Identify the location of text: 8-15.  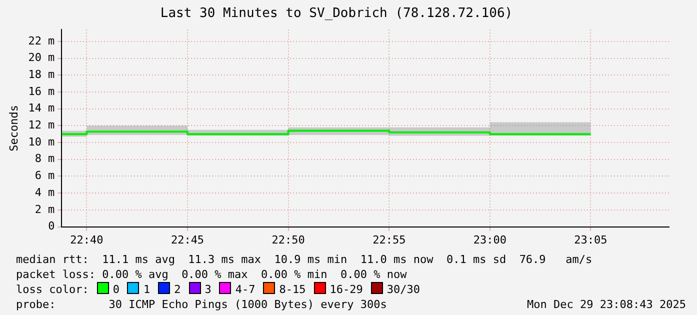
(292, 289).